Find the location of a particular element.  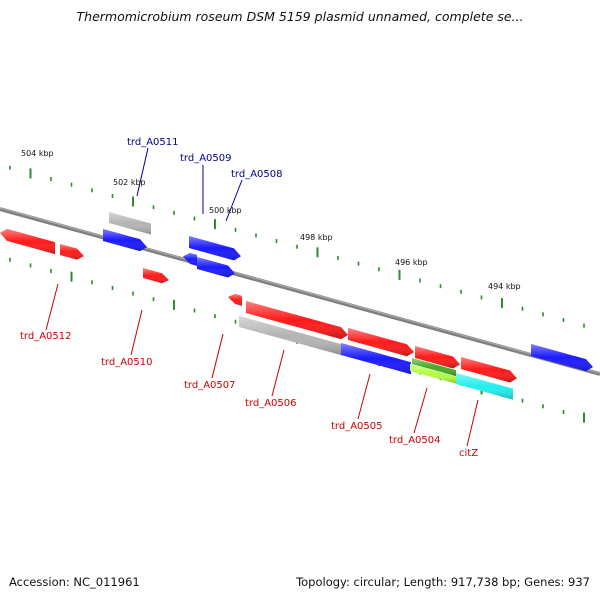

kbp-label: 494 kbp is located at coordinates (504, 286).